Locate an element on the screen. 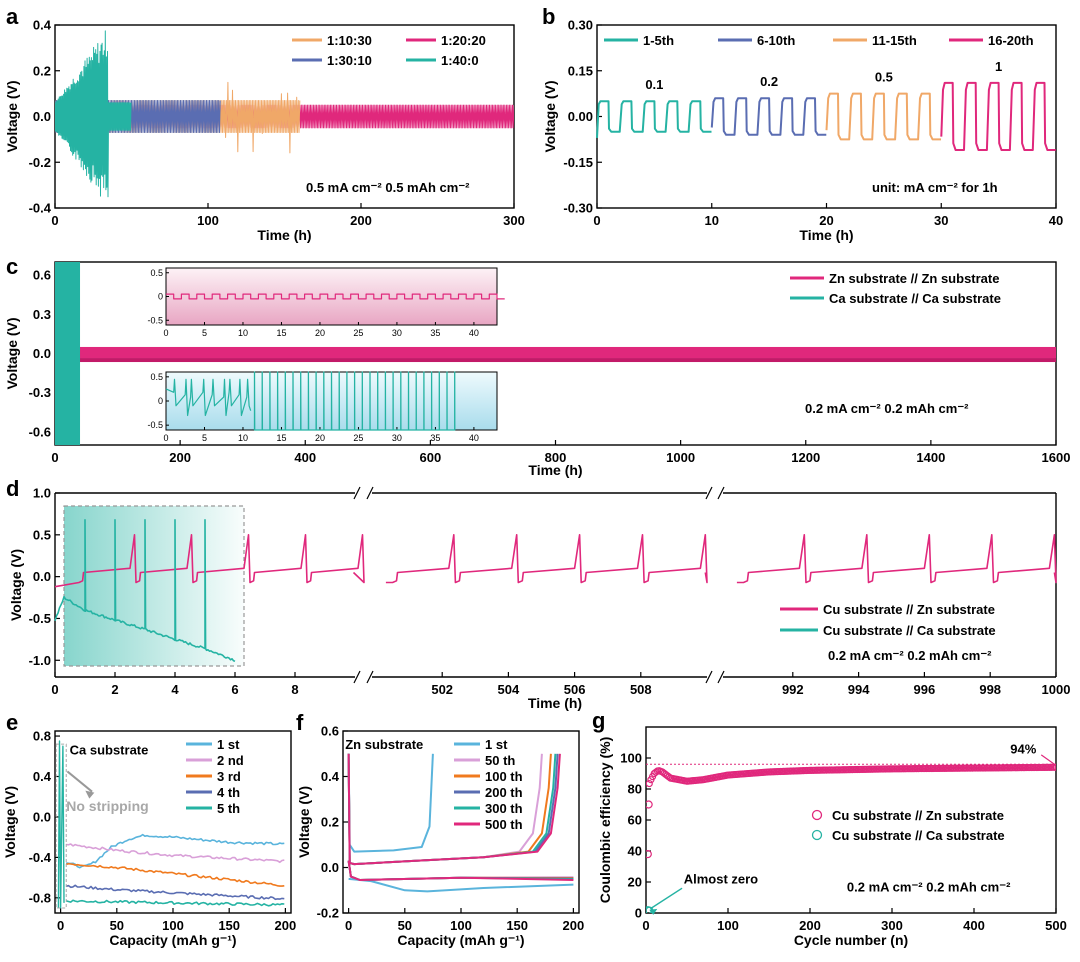 Image resolution: width=1080 pixels, height=962 pixels. series-line-1st is located at coordinates (175, 851).